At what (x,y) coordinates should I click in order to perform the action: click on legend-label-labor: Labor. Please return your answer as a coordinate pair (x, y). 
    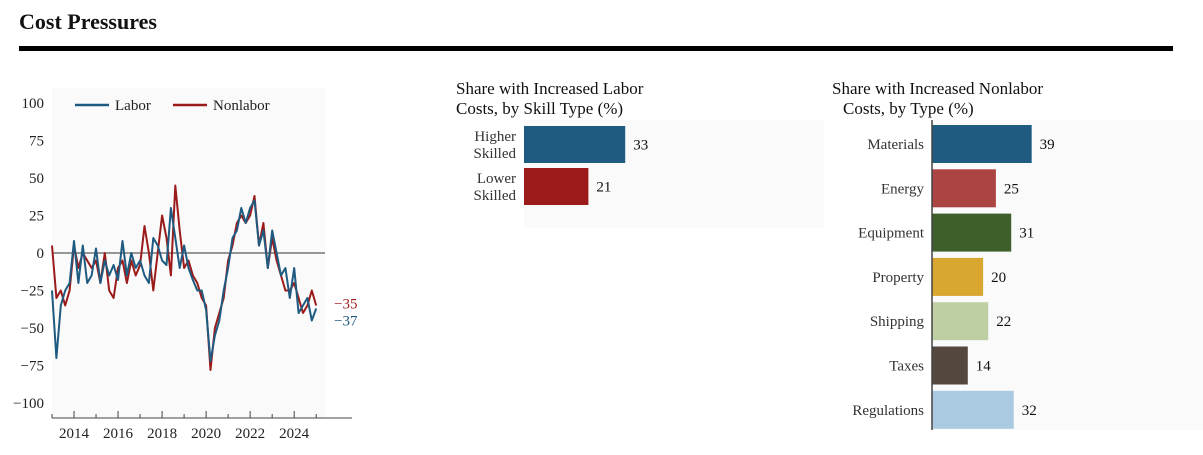
    Looking at the image, I should click on (133, 106).